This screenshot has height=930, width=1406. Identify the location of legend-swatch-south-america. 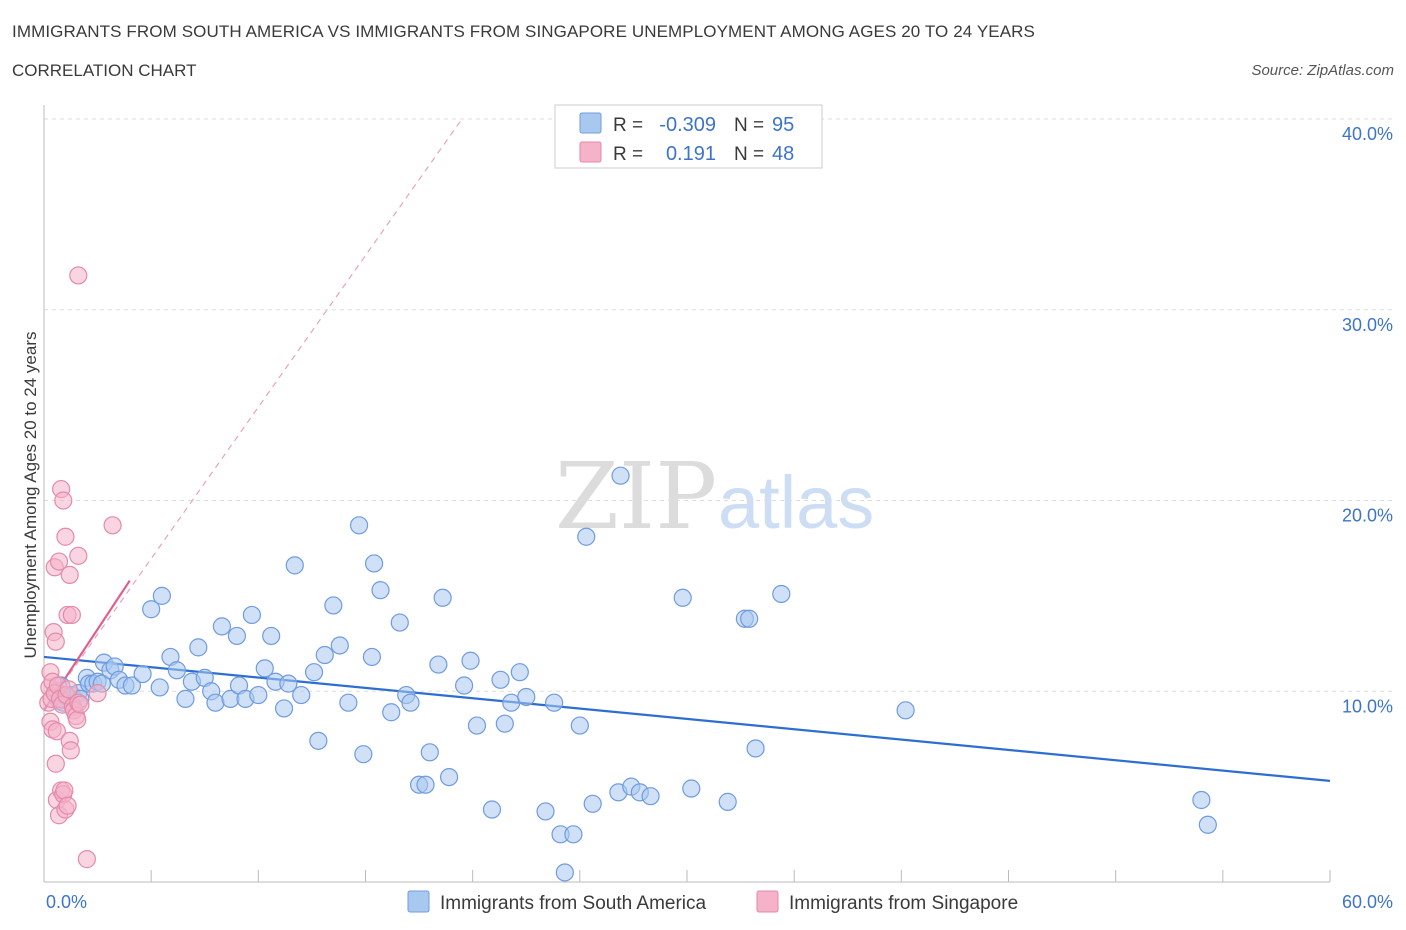
(418, 901).